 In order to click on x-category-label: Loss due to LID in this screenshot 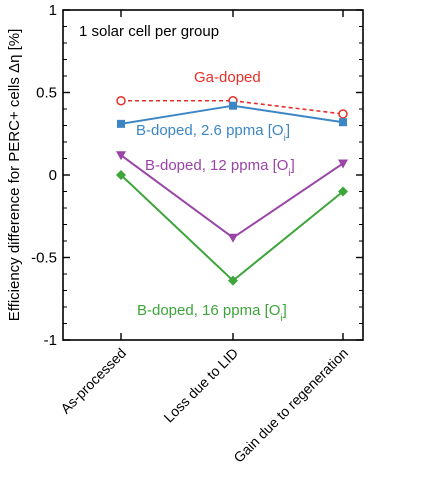, I will do `click(200, 385)`.